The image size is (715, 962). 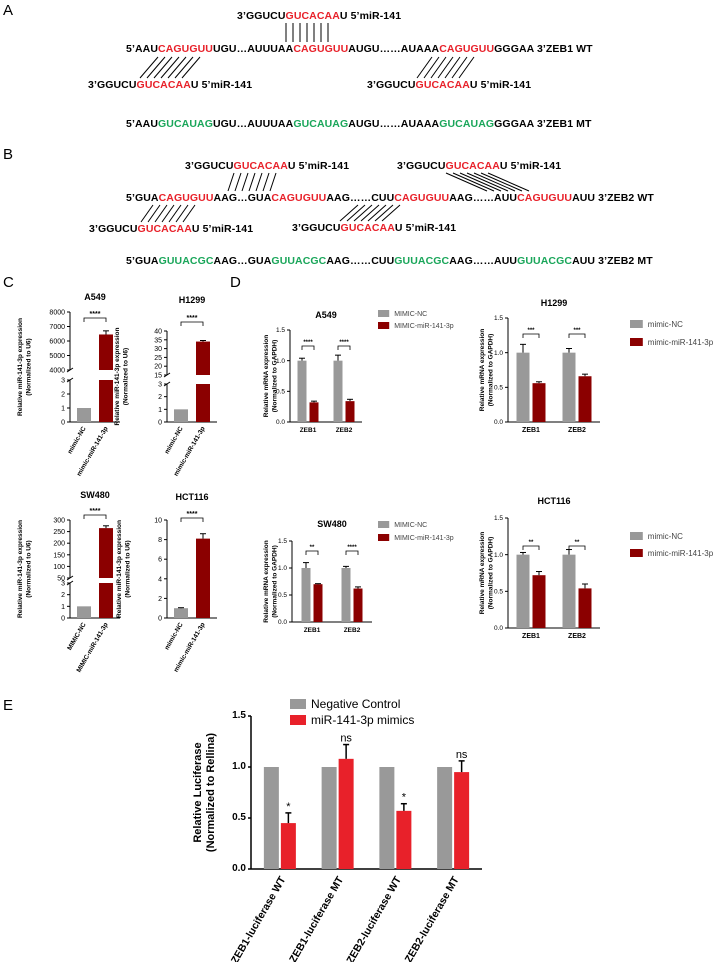 What do you see at coordinates (432, 918) in the screenshot?
I see `x-tick-label: ZEB2-luciferase MT` at bounding box center [432, 918].